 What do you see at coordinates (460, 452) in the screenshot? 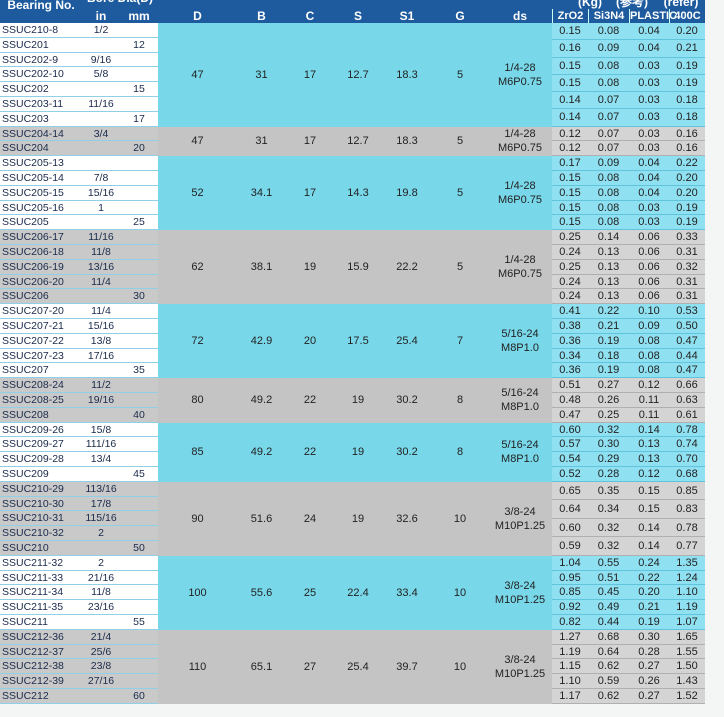
I see `dim-g: 8` at bounding box center [460, 452].